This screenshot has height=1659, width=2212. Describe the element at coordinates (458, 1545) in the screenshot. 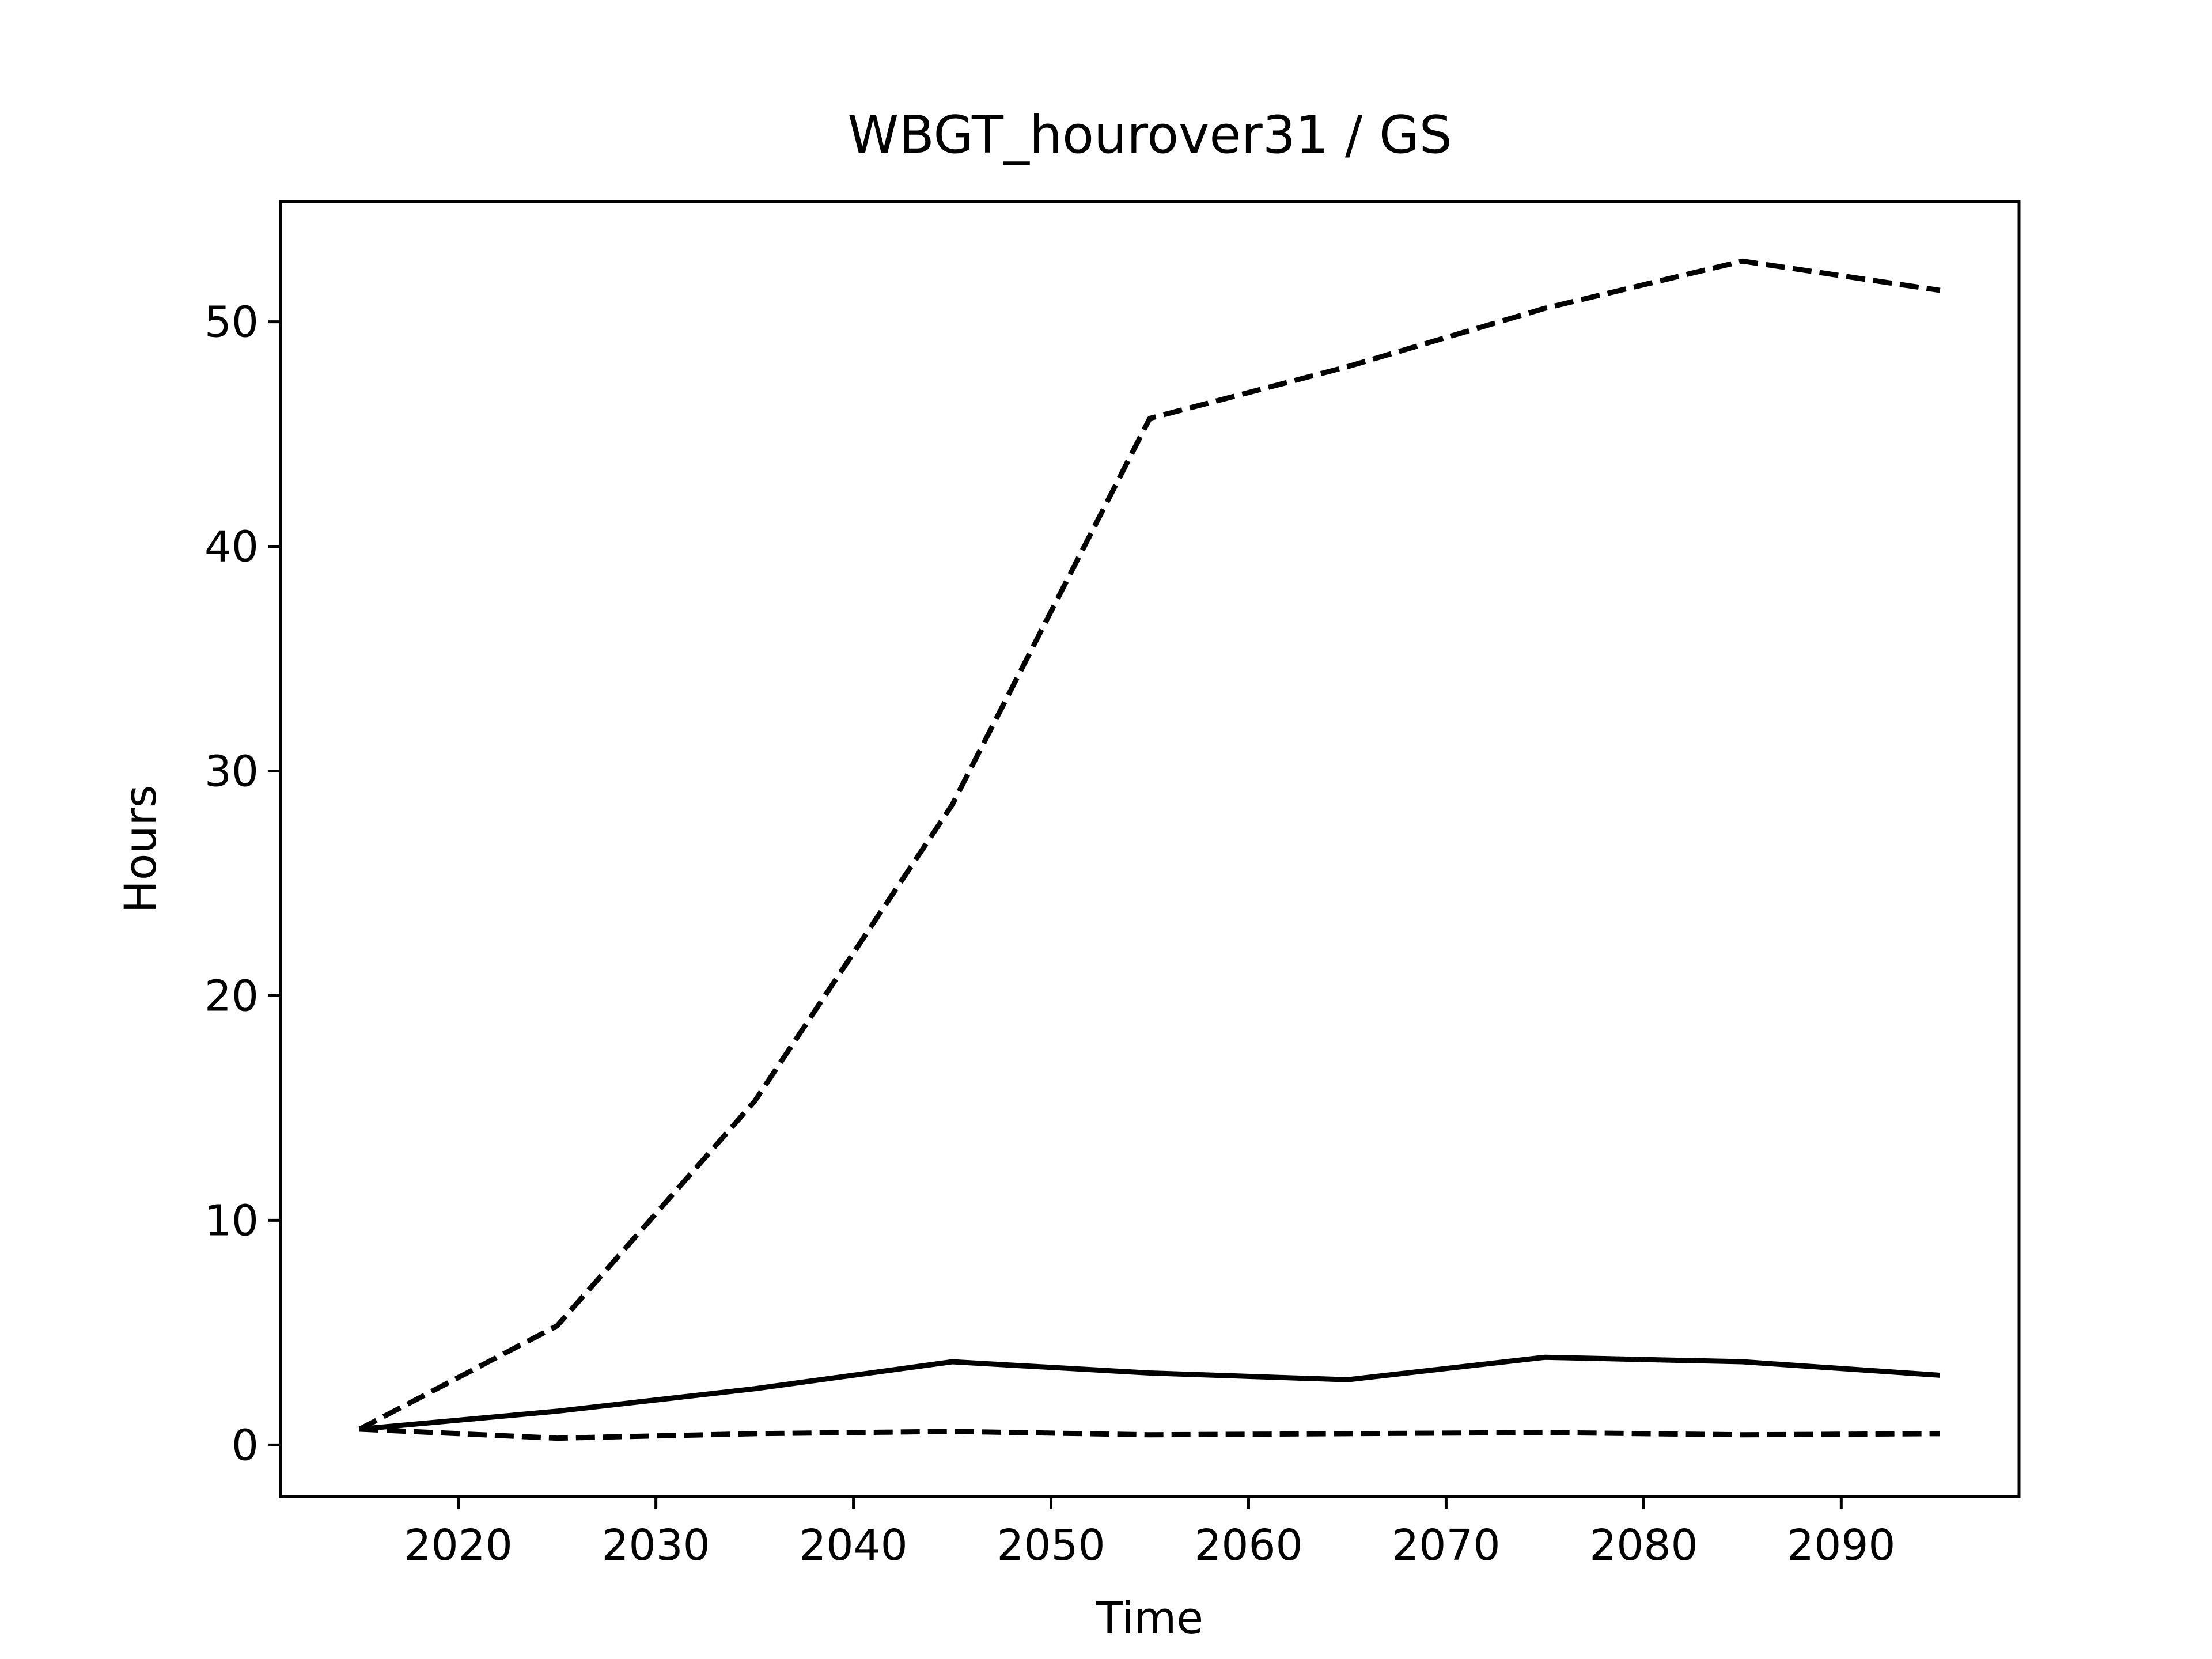

I see `x-tick-label: 2020` at that location.